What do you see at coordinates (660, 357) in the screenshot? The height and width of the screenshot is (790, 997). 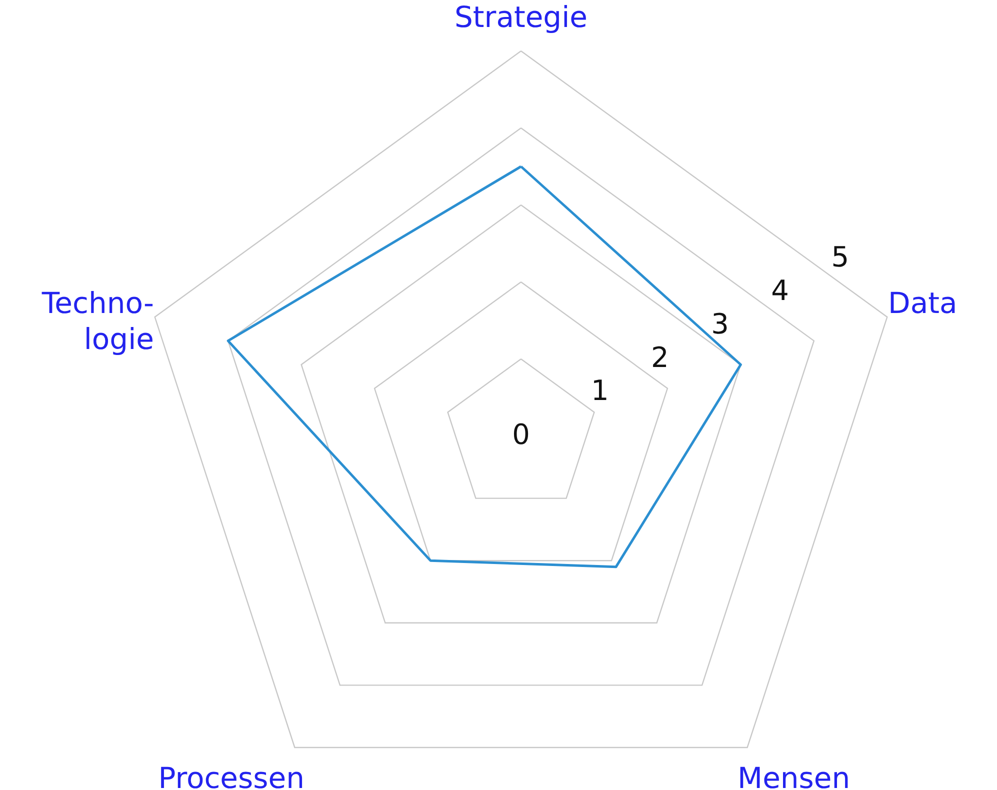 I see `y-tick-label: 2` at bounding box center [660, 357].